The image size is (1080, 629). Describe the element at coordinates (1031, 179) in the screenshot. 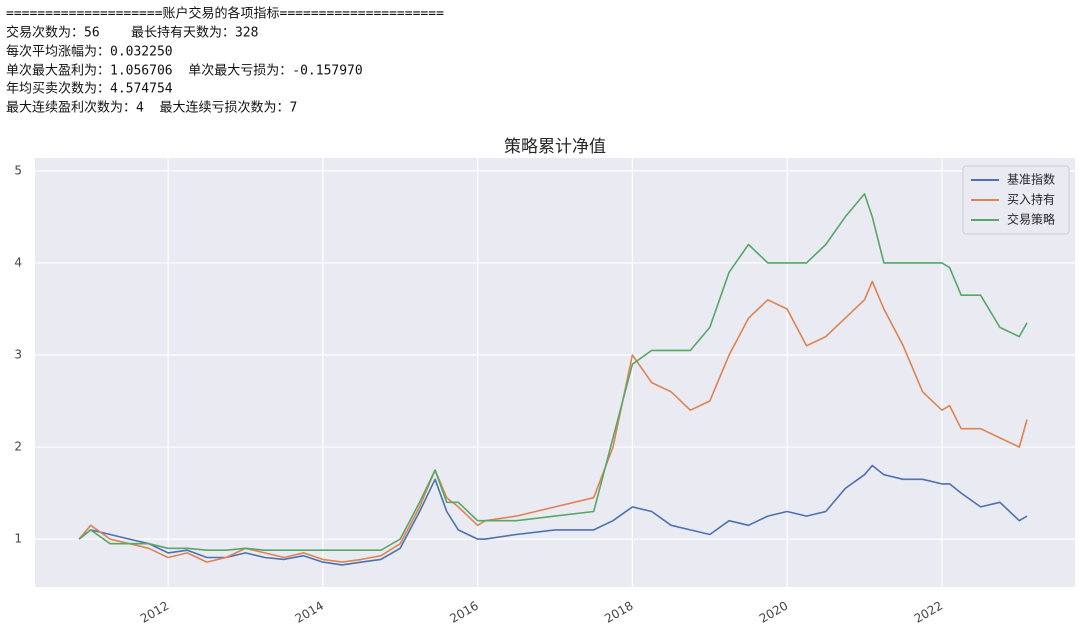

I see `legend-label: 基准指数` at that location.